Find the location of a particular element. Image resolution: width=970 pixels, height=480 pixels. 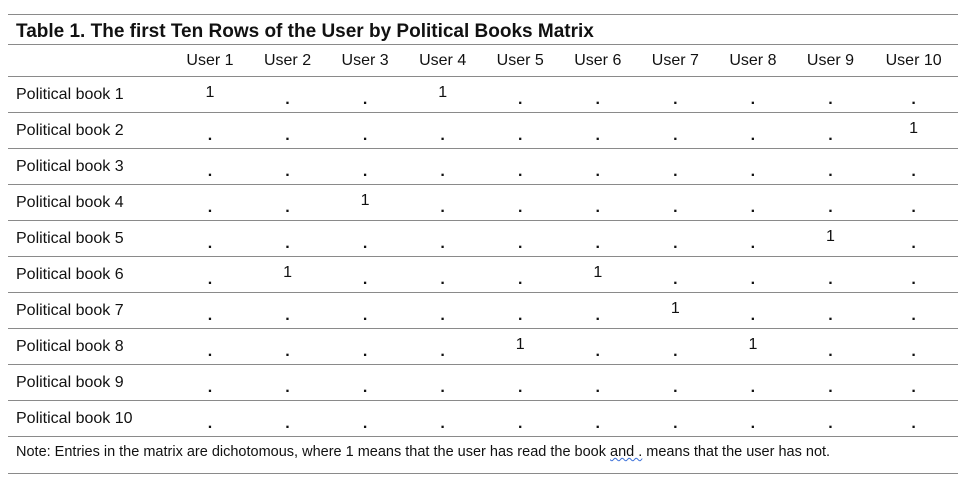

row-label: Political book 6 is located at coordinates (70, 274).